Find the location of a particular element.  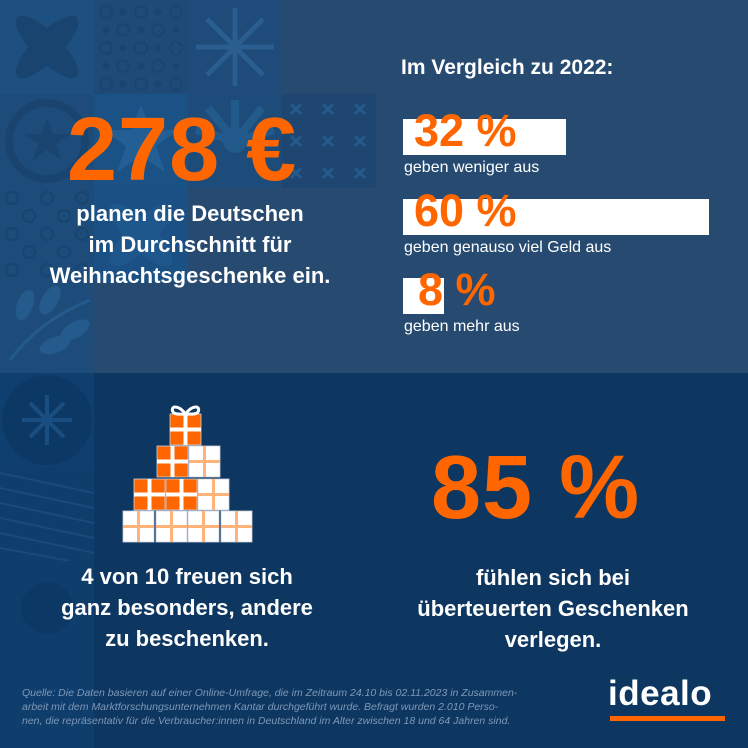

comparison-value: 60 % is located at coordinates (465, 210).